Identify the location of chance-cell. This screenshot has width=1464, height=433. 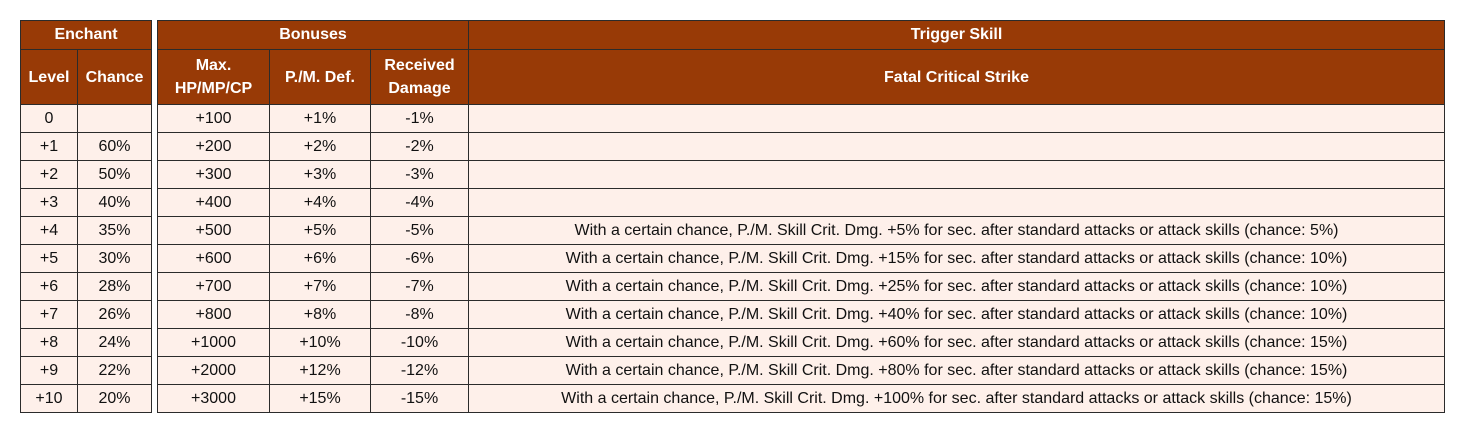
(114, 118).